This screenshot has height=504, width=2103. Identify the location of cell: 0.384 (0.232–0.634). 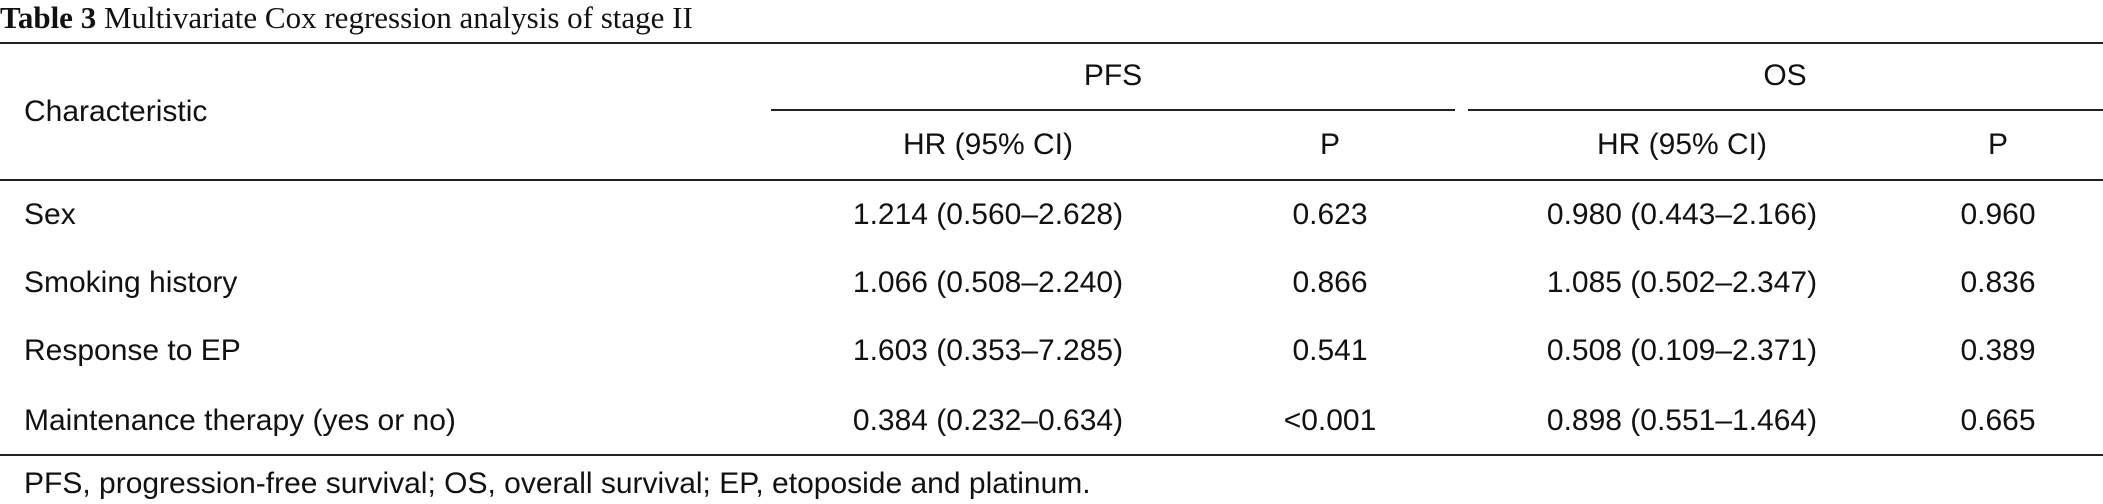
(988, 420).